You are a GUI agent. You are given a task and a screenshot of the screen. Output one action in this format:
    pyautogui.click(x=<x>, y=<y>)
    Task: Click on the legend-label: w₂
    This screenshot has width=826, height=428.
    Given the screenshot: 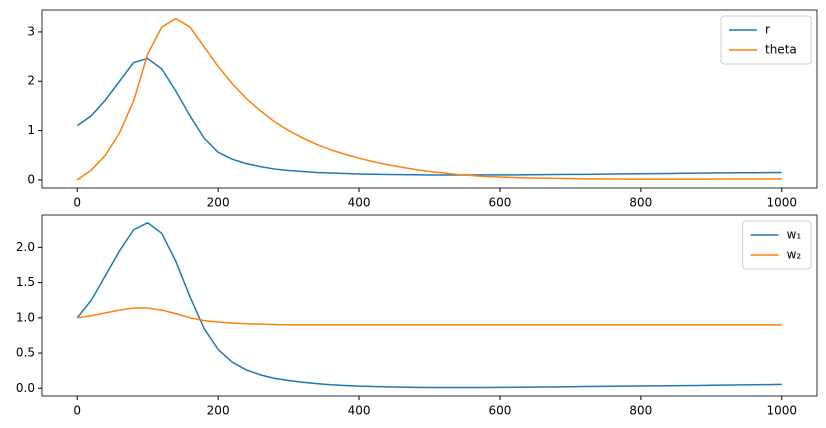 What is the action you would take?
    pyautogui.click(x=794, y=255)
    